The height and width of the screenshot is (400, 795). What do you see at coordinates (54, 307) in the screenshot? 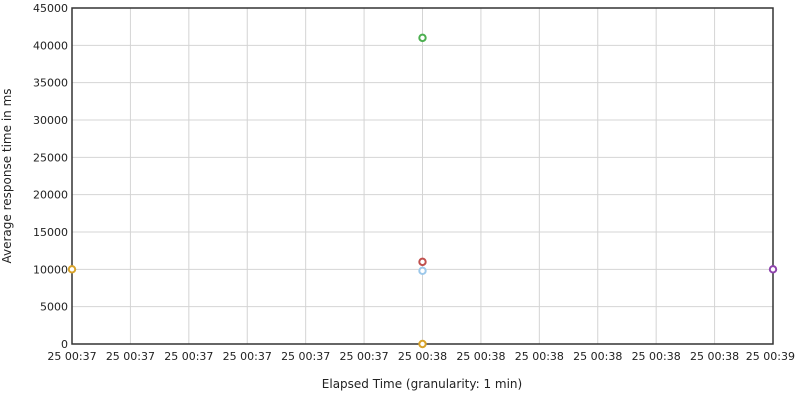
I see `y-tick-label: 5000` at bounding box center [54, 307].